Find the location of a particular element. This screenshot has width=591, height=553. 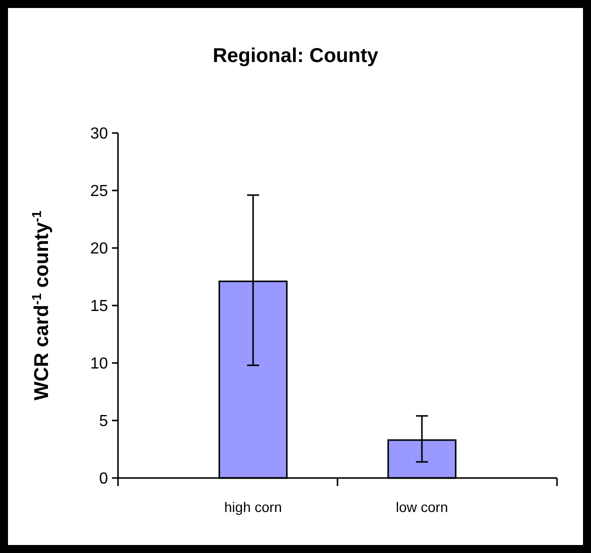

y-tick-label: 25 is located at coordinates (99, 191).